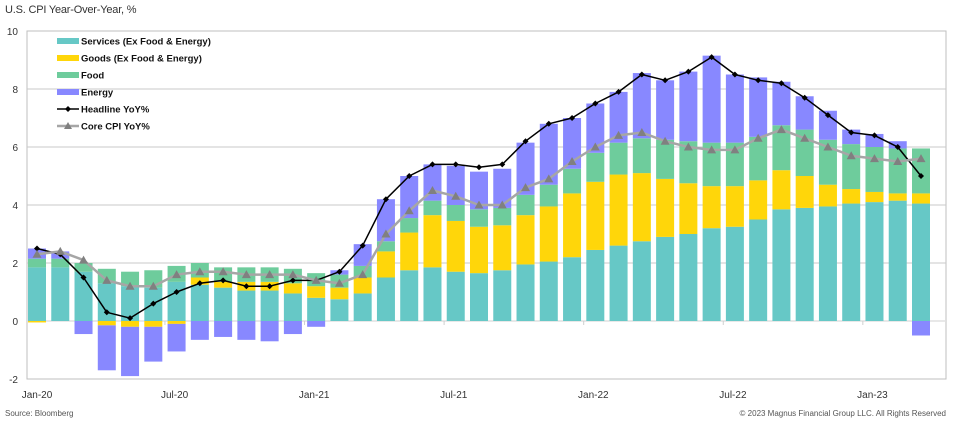  What do you see at coordinates (314, 395) in the screenshot?
I see `x-tick-label: Jan-21` at bounding box center [314, 395].